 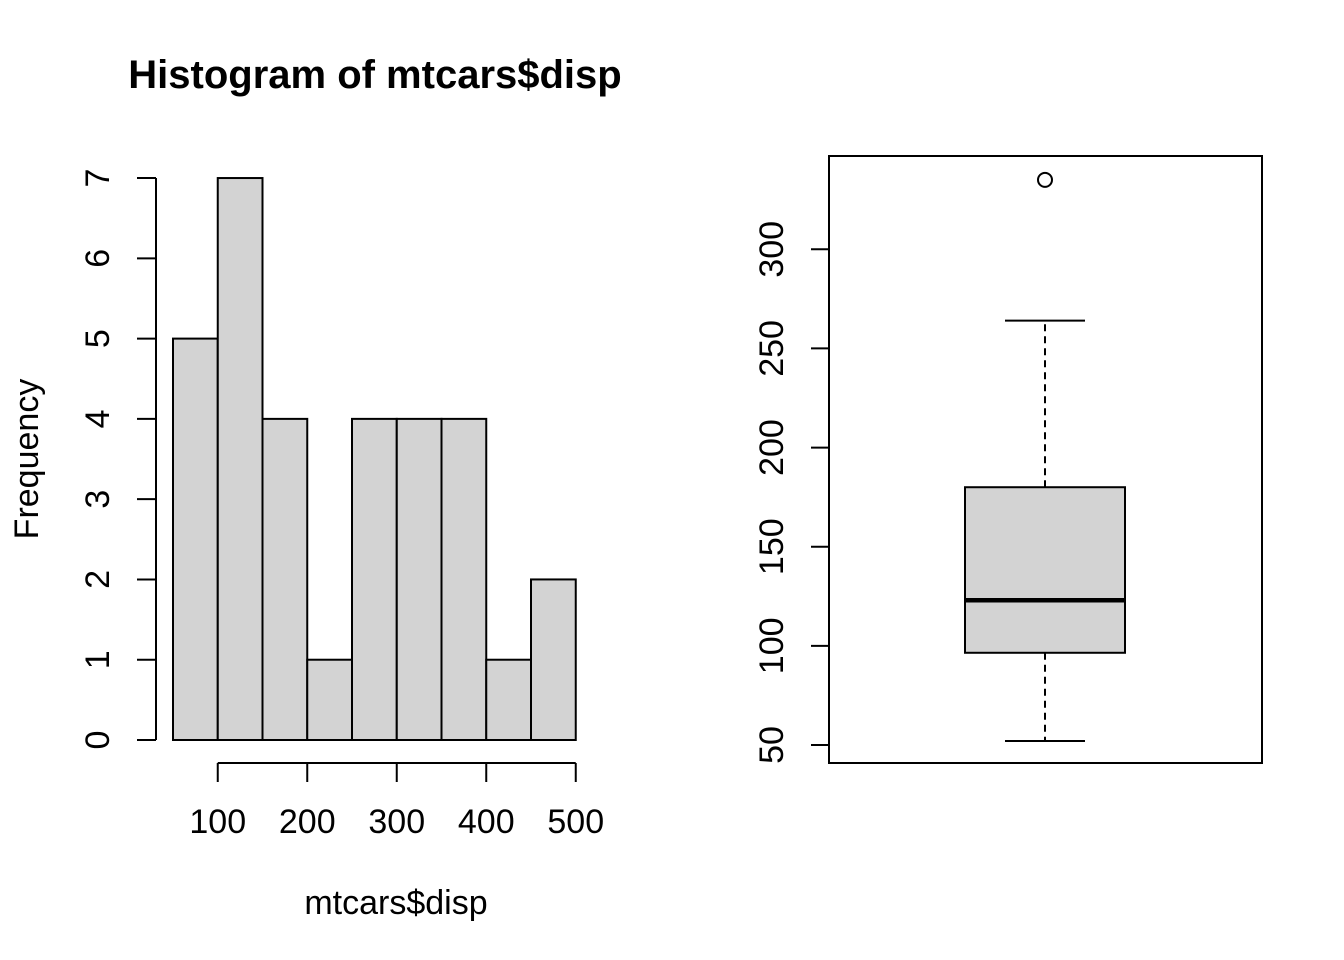 What do you see at coordinates (27, 459) in the screenshot?
I see `histogram-y-axis-label: Frequency` at bounding box center [27, 459].